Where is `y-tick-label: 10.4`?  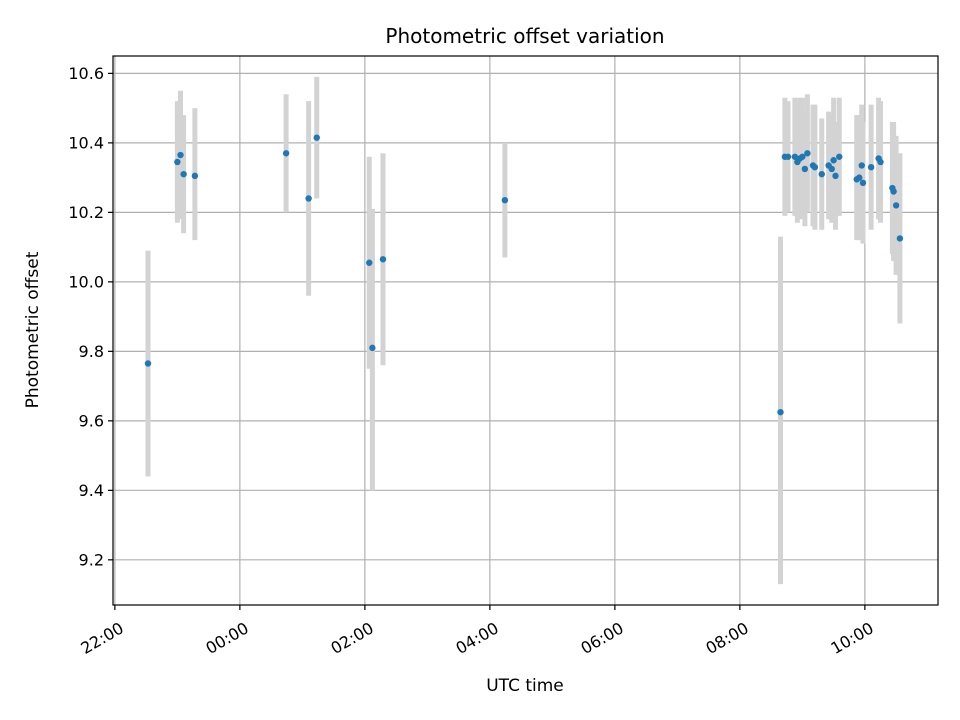
y-tick-label: 10.4 is located at coordinates (86, 142).